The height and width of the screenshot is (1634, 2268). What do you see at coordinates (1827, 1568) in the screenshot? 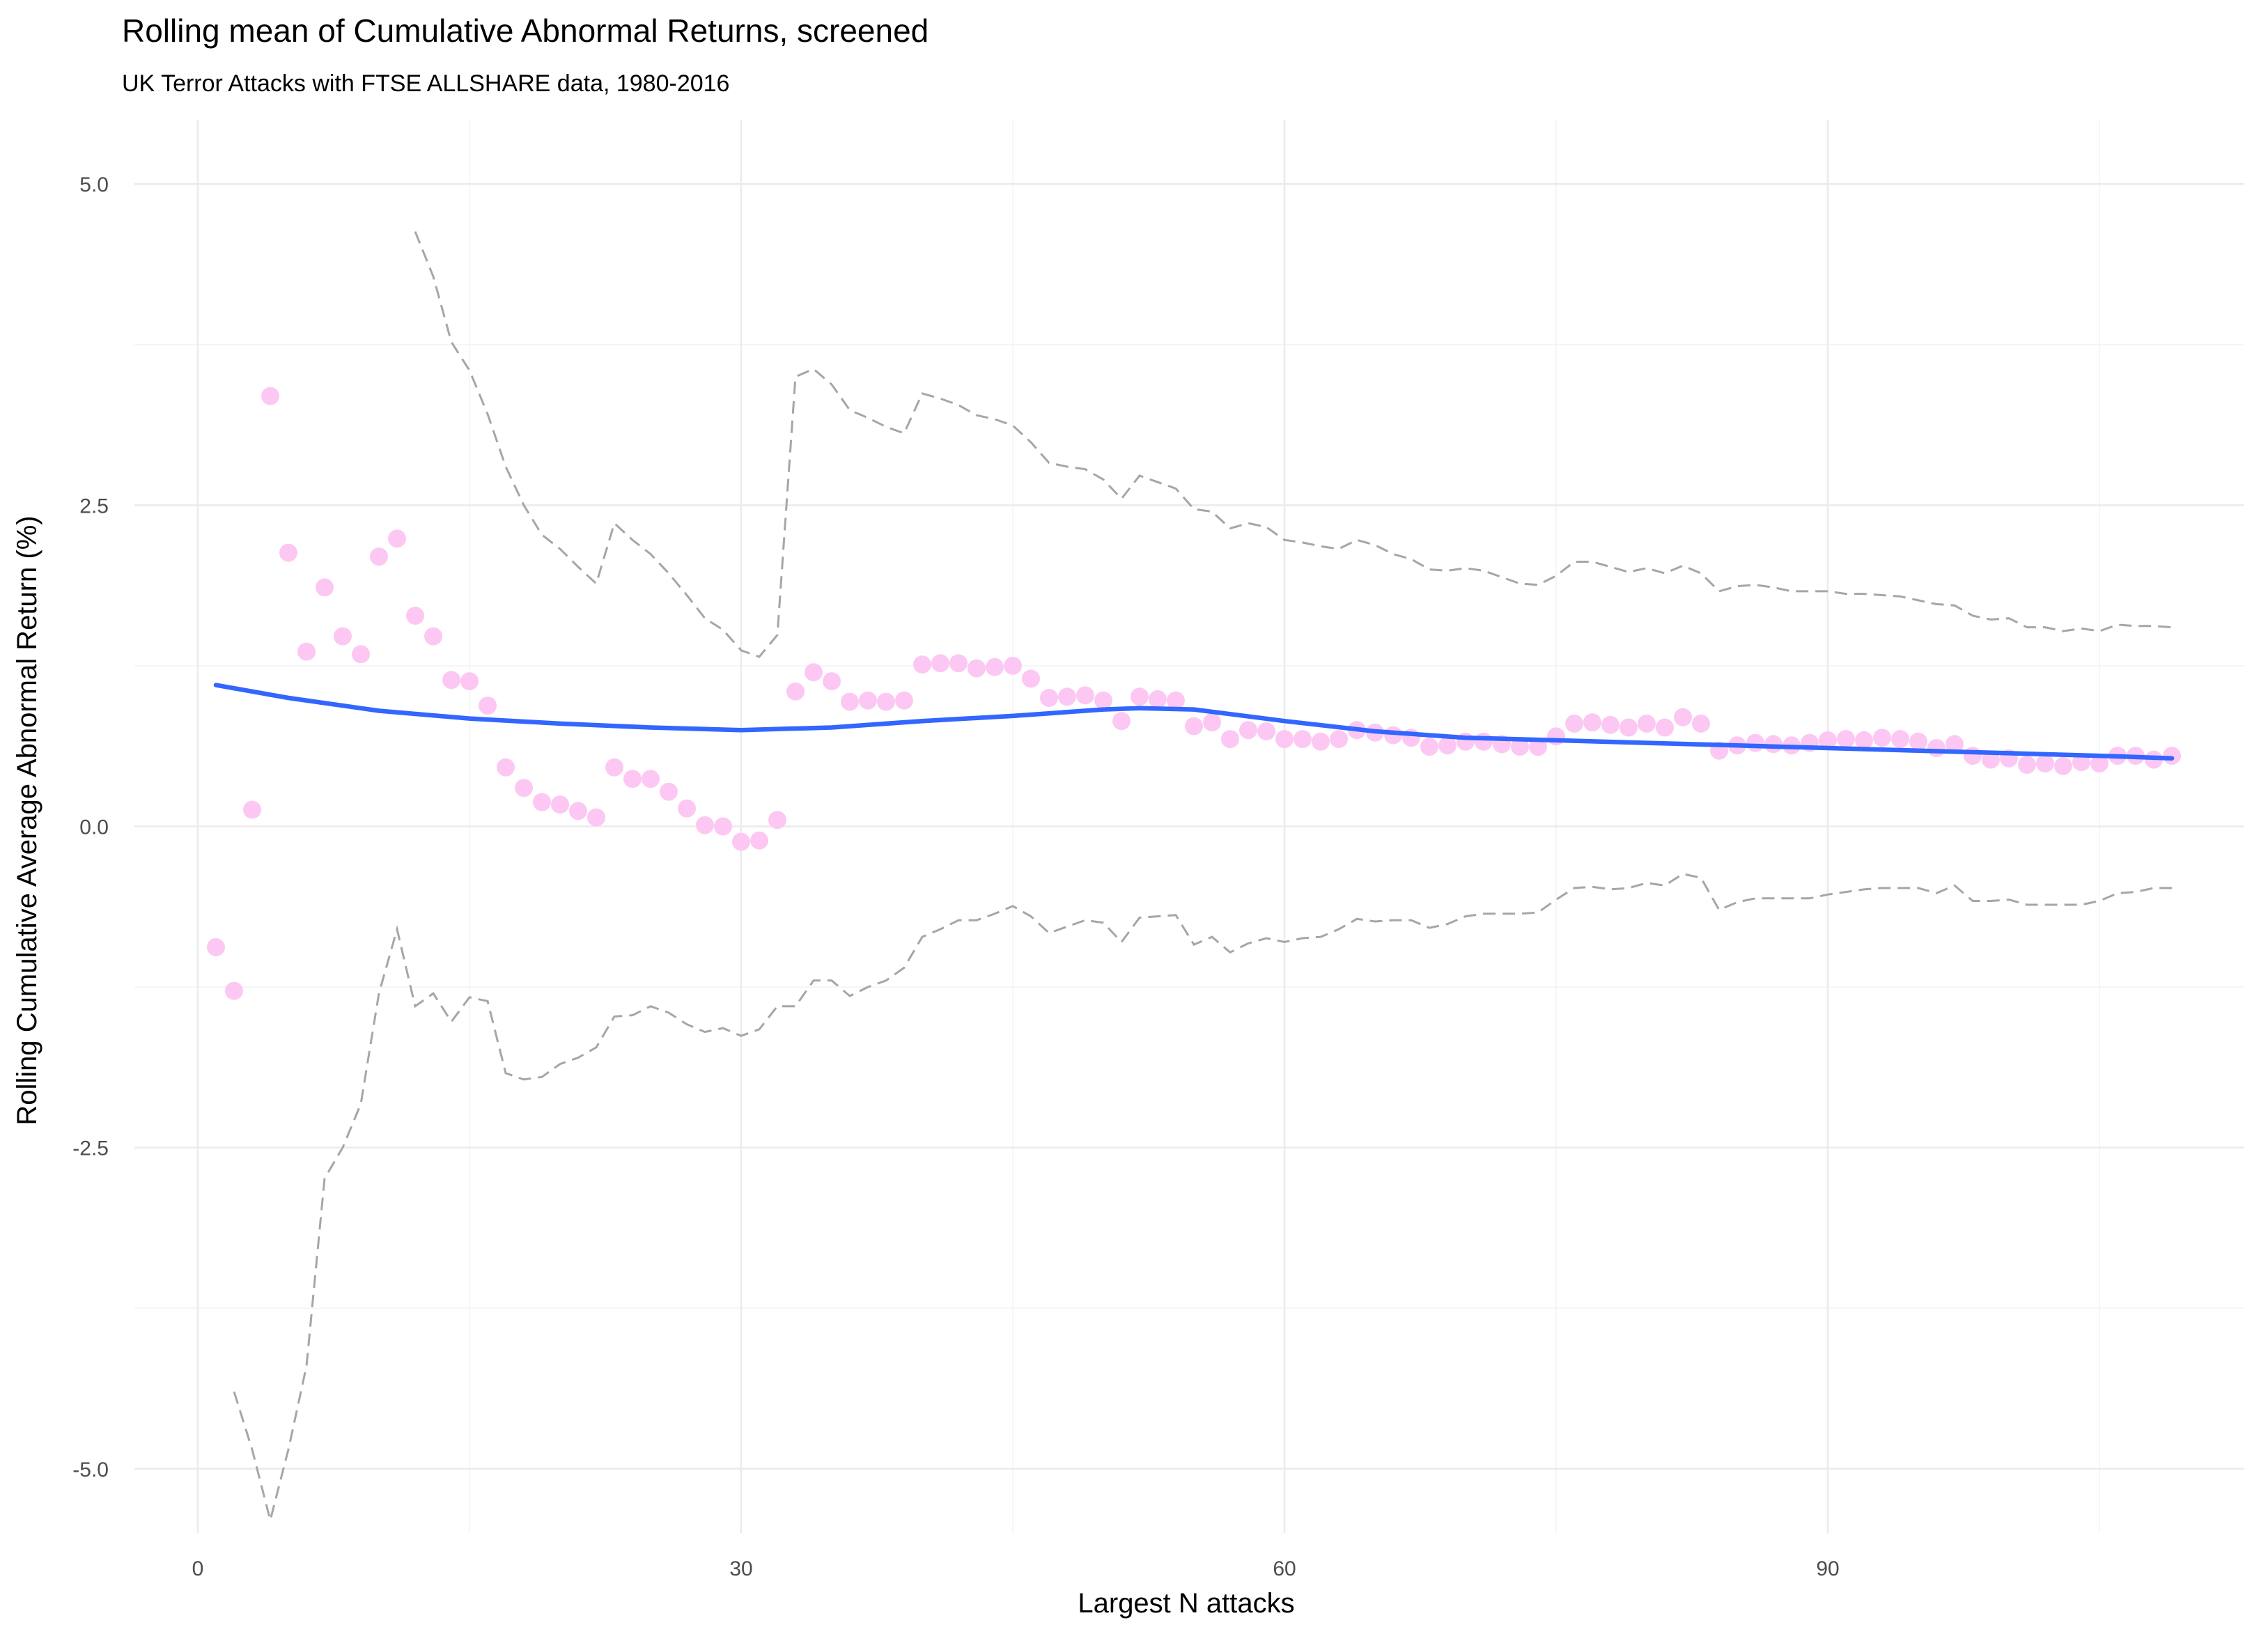
I see `x-tick-label: 90` at bounding box center [1827, 1568].